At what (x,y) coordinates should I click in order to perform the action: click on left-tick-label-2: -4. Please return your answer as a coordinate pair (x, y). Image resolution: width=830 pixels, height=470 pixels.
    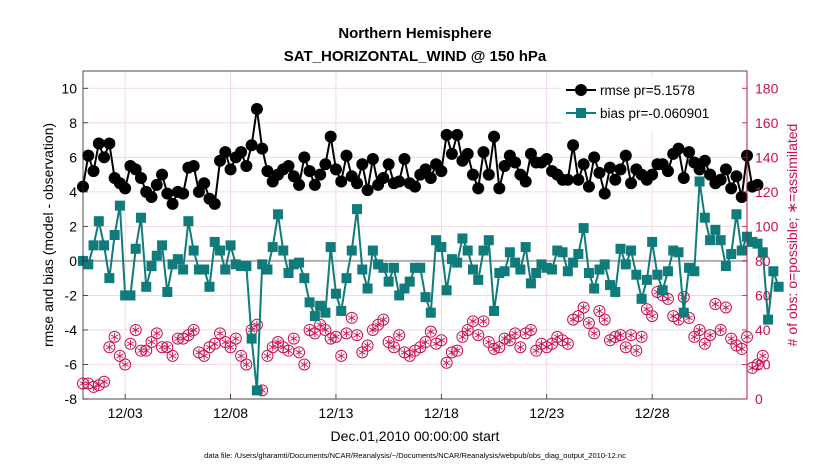
    Looking at the image, I should click on (71, 330).